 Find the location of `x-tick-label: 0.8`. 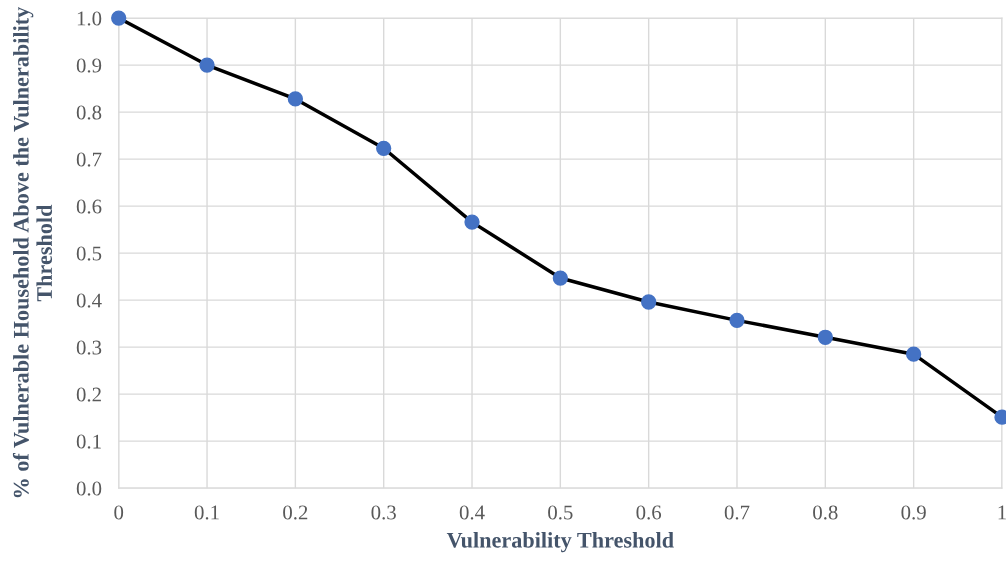

x-tick-label: 0.8 is located at coordinates (825, 512).